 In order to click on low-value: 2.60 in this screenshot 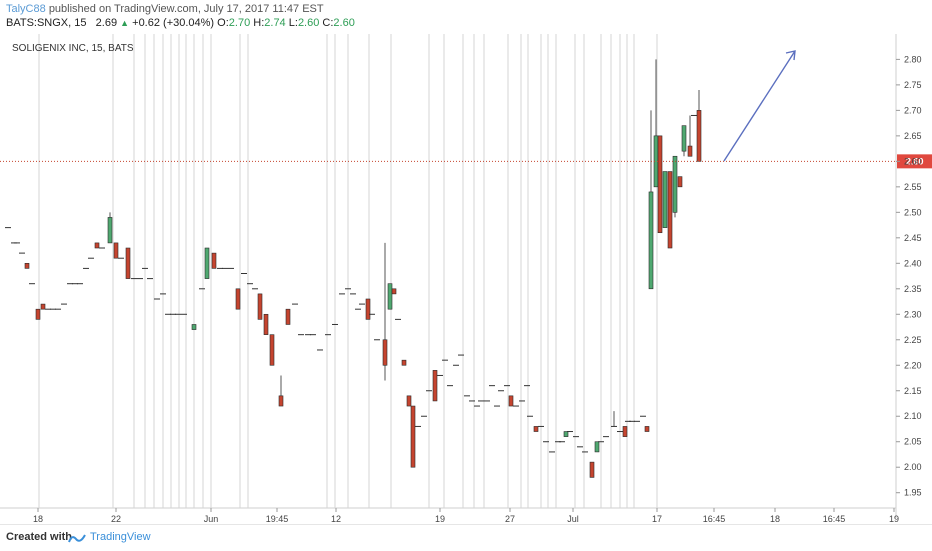, I will do `click(308, 23)`.